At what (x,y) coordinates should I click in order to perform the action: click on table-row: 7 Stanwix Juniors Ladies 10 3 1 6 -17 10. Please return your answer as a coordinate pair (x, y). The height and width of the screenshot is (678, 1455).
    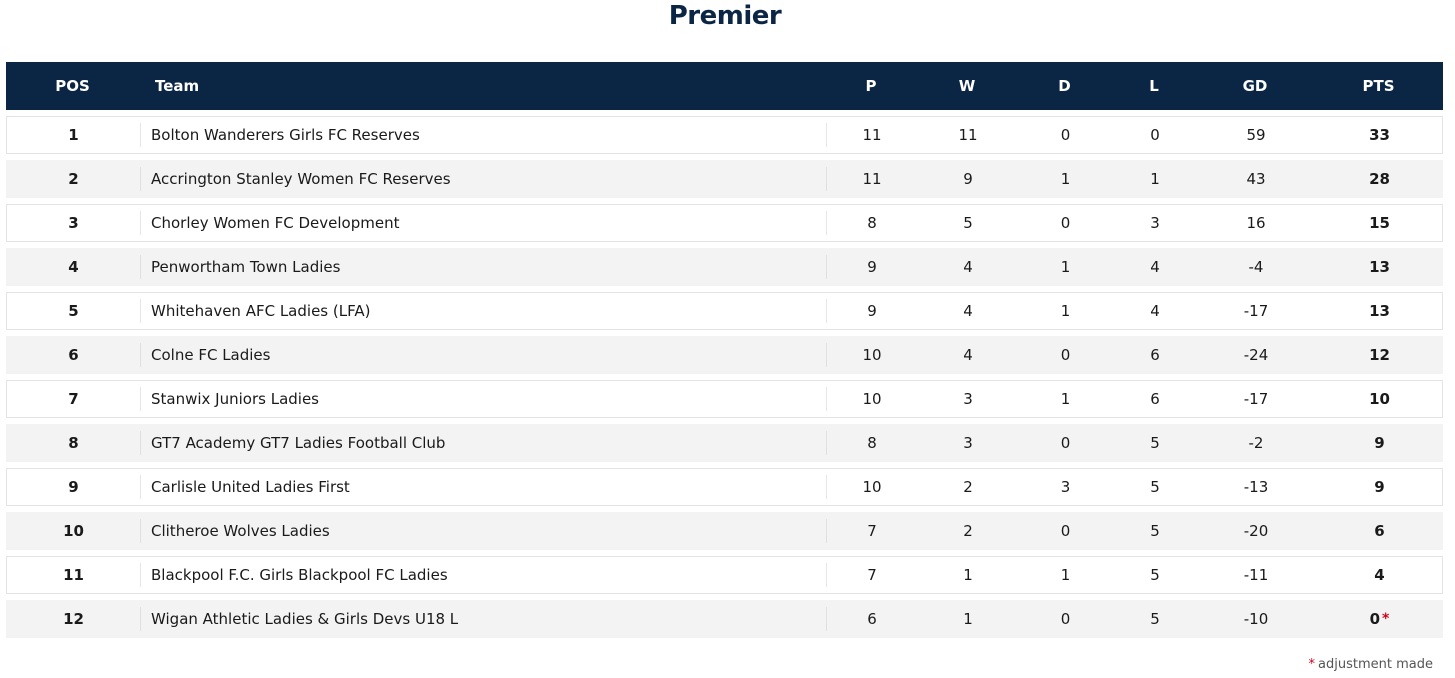
    Looking at the image, I should click on (724, 399).